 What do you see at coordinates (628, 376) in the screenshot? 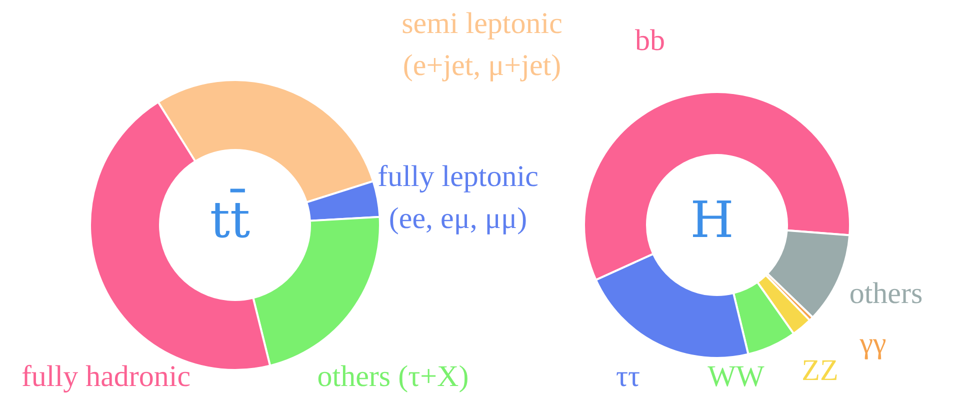
I see `slice-label: ττ` at bounding box center [628, 376].